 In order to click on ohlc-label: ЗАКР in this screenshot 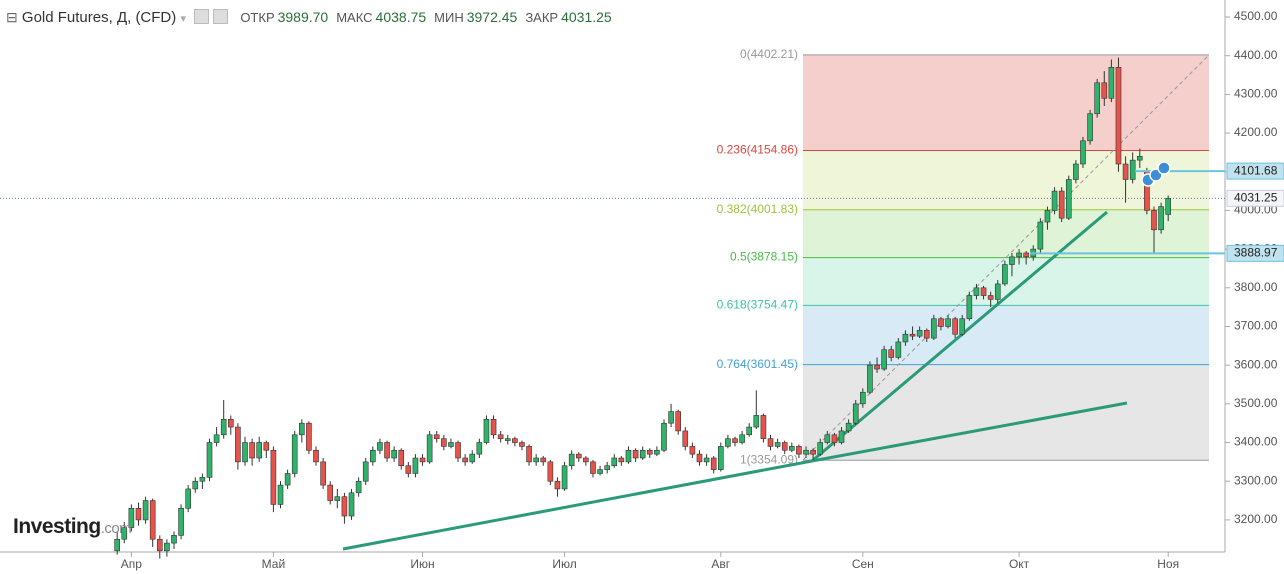, I will do `click(542, 17)`.